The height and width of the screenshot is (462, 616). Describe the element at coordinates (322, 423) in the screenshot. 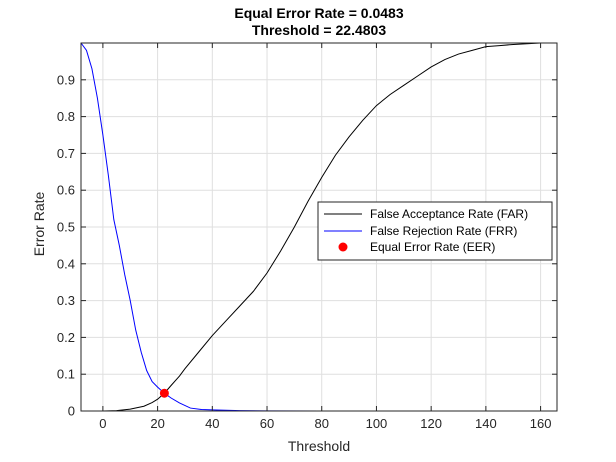

I see `x-tick-label: 80` at that location.